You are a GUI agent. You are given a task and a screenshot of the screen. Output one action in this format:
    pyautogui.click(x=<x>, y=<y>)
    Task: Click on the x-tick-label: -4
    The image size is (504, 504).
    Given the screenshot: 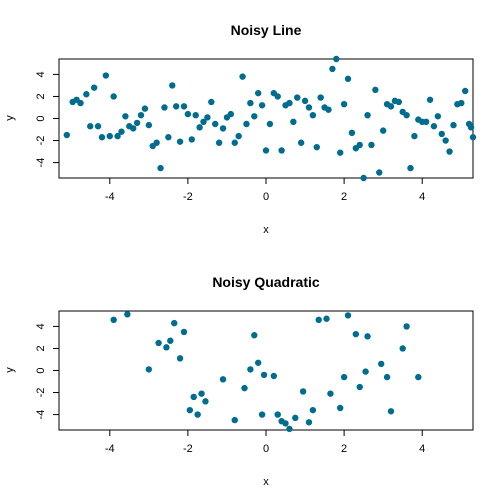 What is the action you would take?
    pyautogui.click(x=110, y=449)
    